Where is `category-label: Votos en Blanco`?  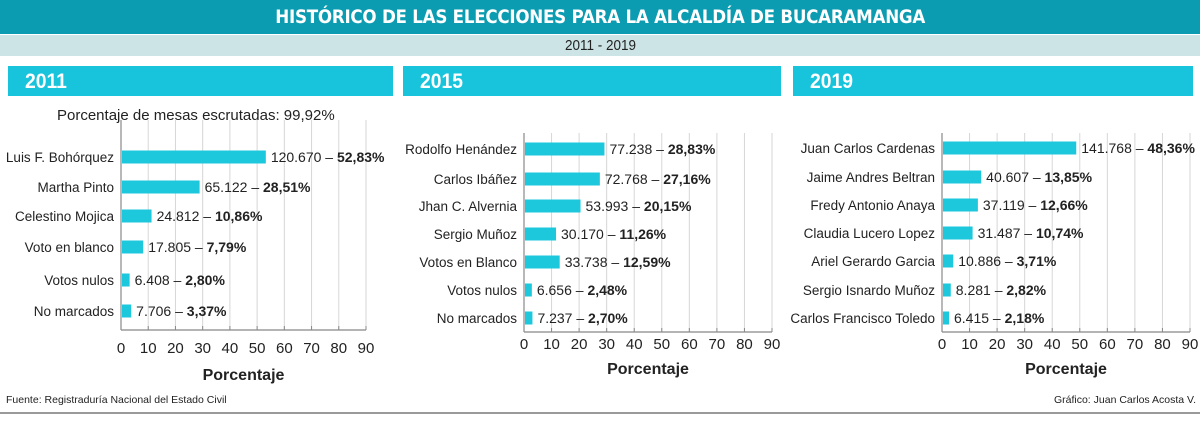 category-label: Votos en Blanco is located at coordinates (468, 262).